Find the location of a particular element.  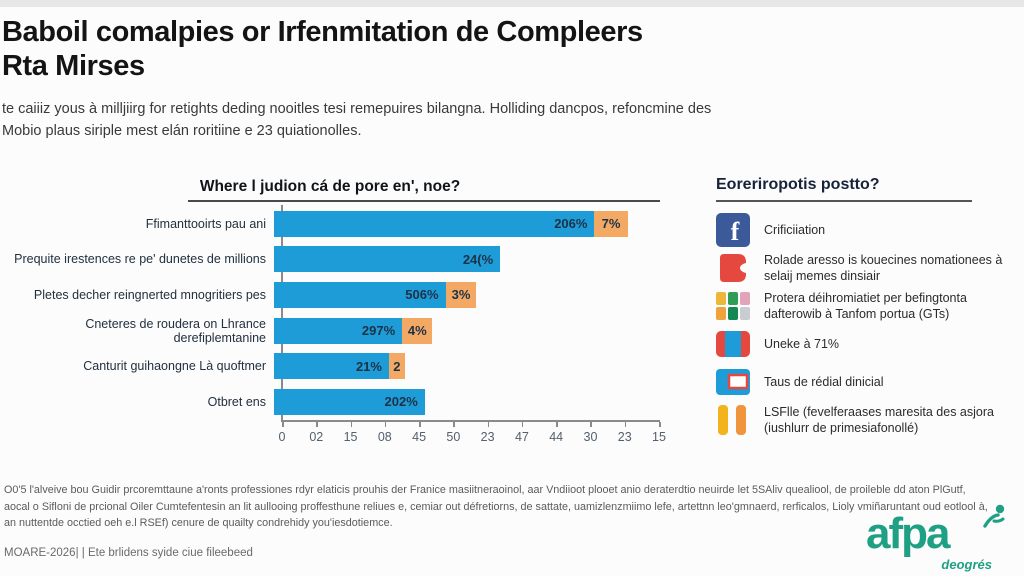

legend-heading-rule is located at coordinates (844, 201).